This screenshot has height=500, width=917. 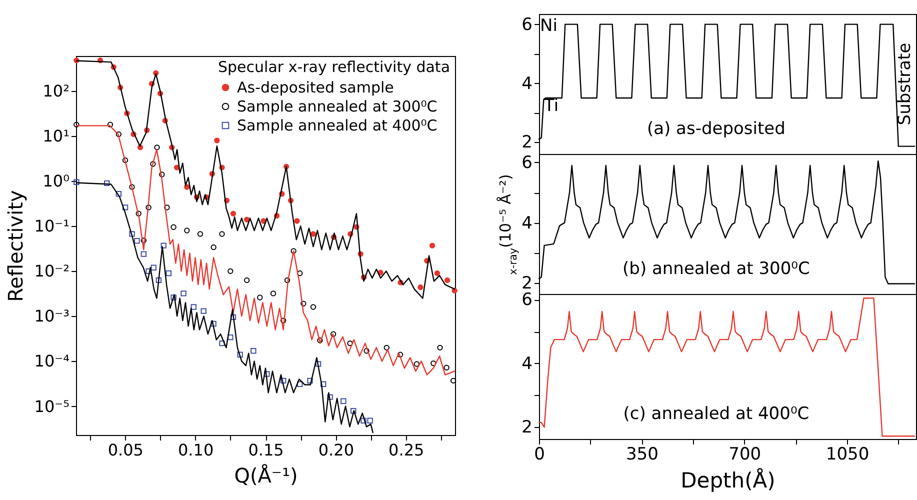 I want to click on x-tick-label: 0.05, so click(x=126, y=450).